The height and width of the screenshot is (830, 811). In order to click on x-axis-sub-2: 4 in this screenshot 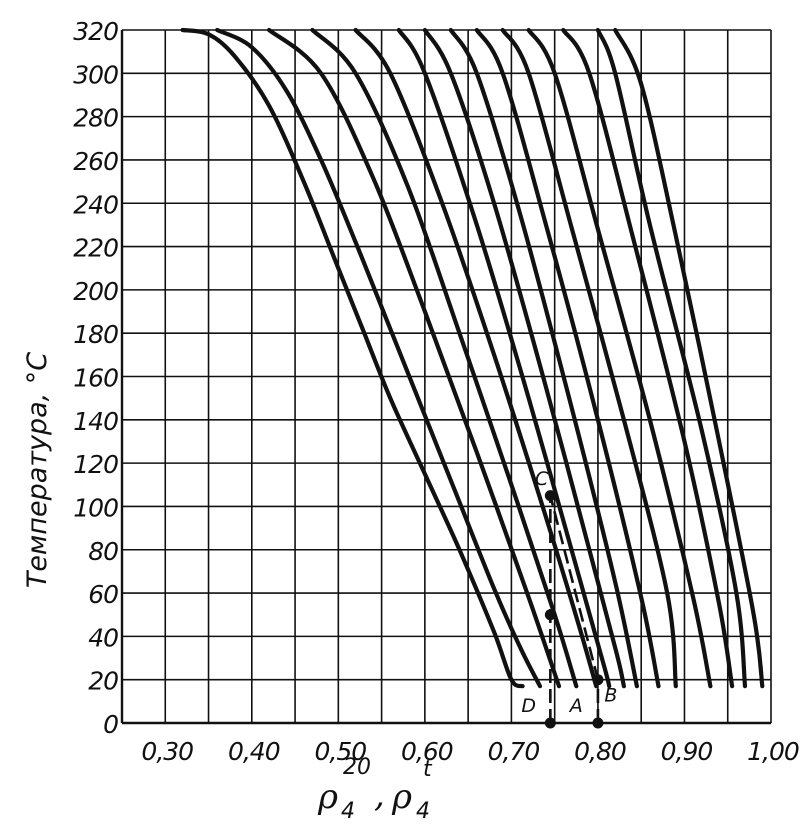, I will do `click(423, 811)`.